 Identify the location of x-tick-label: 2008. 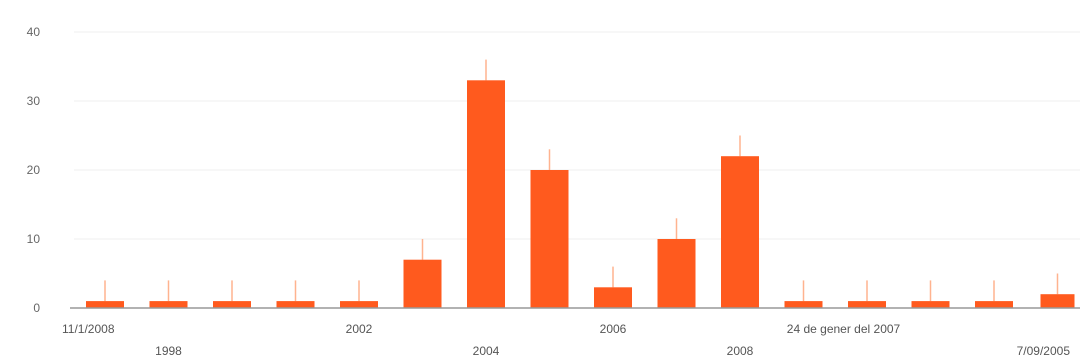
(740, 351).